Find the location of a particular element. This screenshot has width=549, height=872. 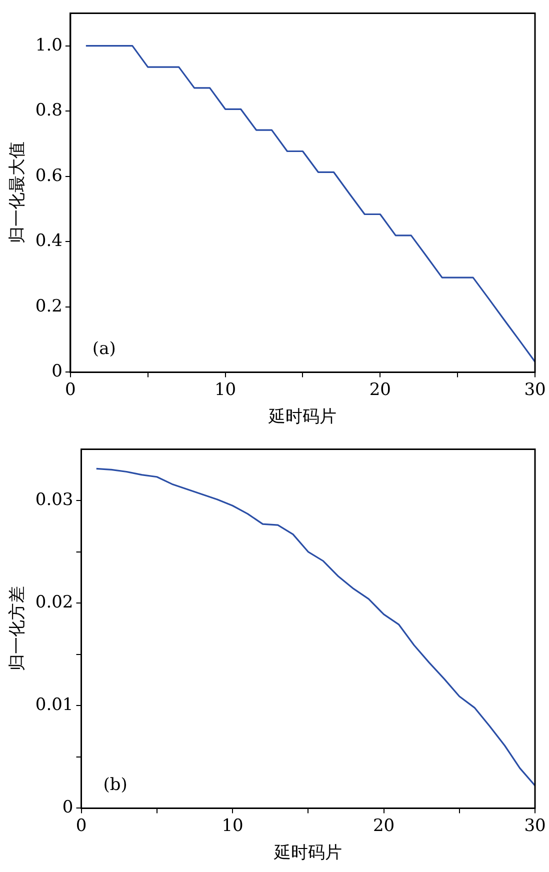

x-tick-label: 0 is located at coordinates (81, 826).